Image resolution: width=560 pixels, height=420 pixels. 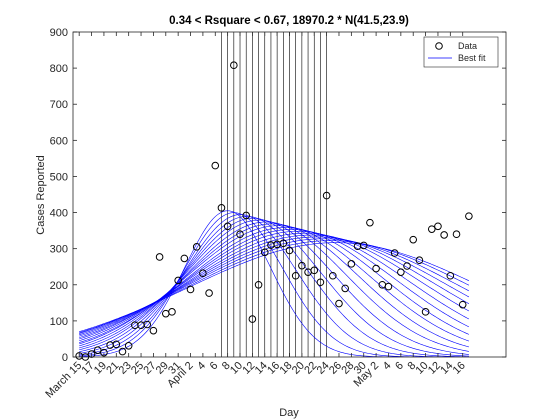 I want to click on y-tick-label: 600, so click(x=59, y=141).